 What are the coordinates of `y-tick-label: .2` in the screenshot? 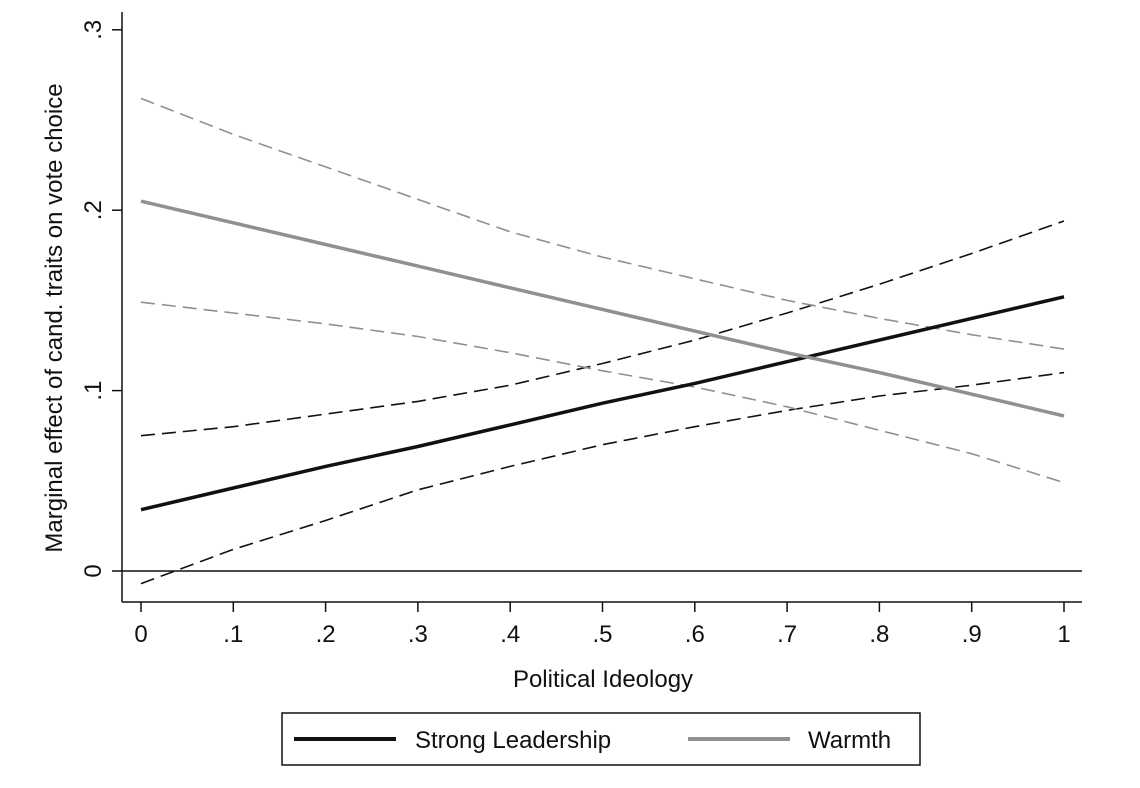 It's located at (93, 210).